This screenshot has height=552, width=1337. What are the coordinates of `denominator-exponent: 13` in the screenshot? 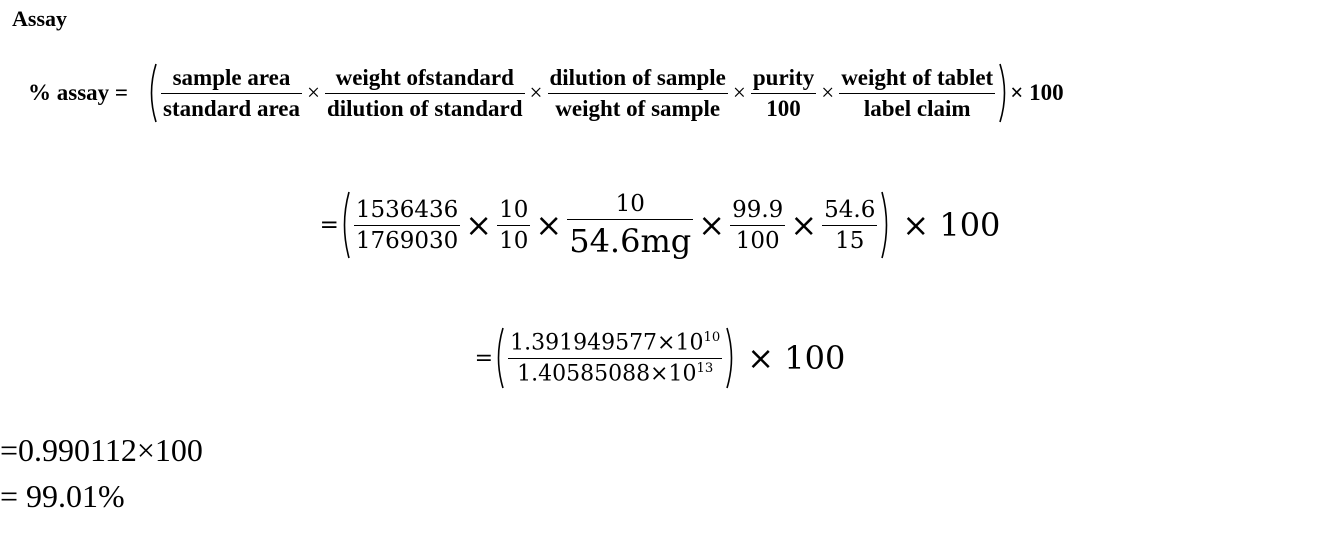 It's located at (705, 368).